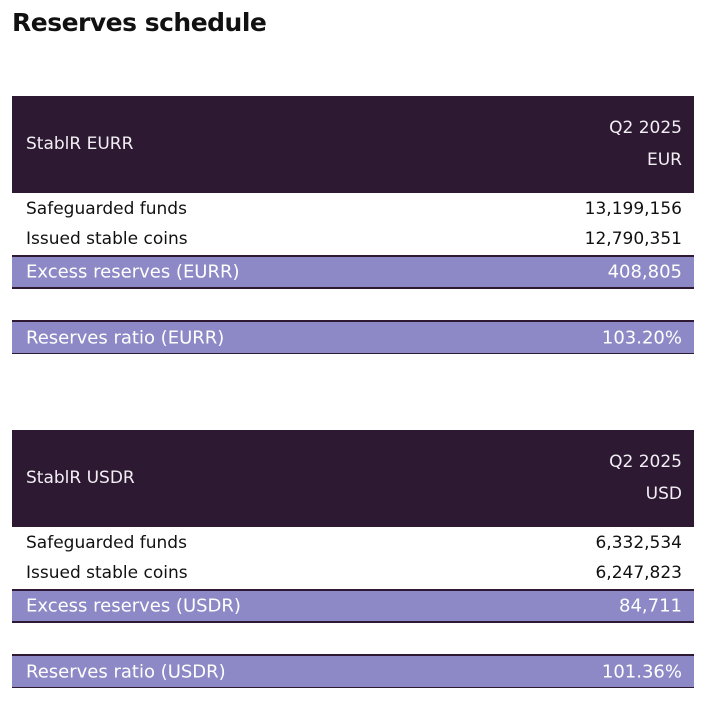 The height and width of the screenshot is (703, 706). What do you see at coordinates (353, 144) in the screenshot?
I see `table-header: StablR EURR Q2 2025 EUR` at bounding box center [353, 144].